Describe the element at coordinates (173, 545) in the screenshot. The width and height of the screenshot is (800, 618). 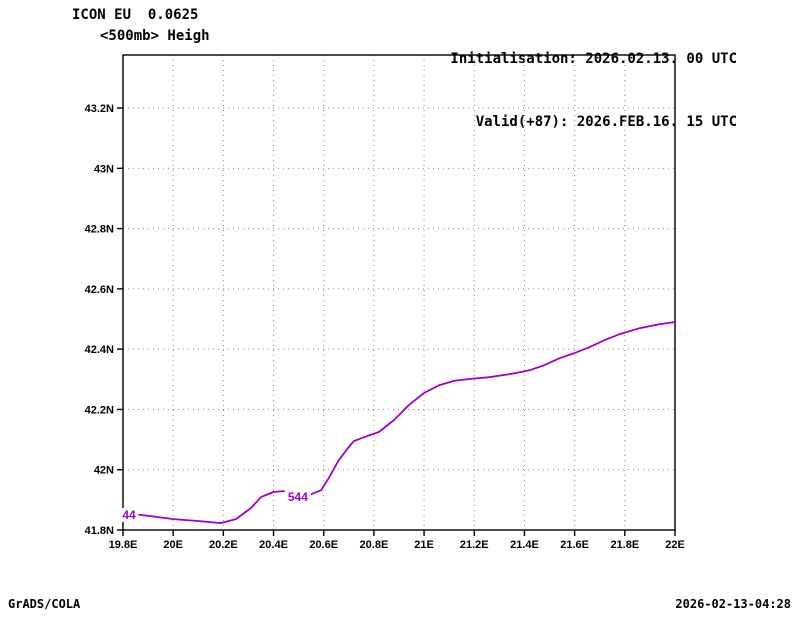
I see `x-tick-label: 20E` at that location.